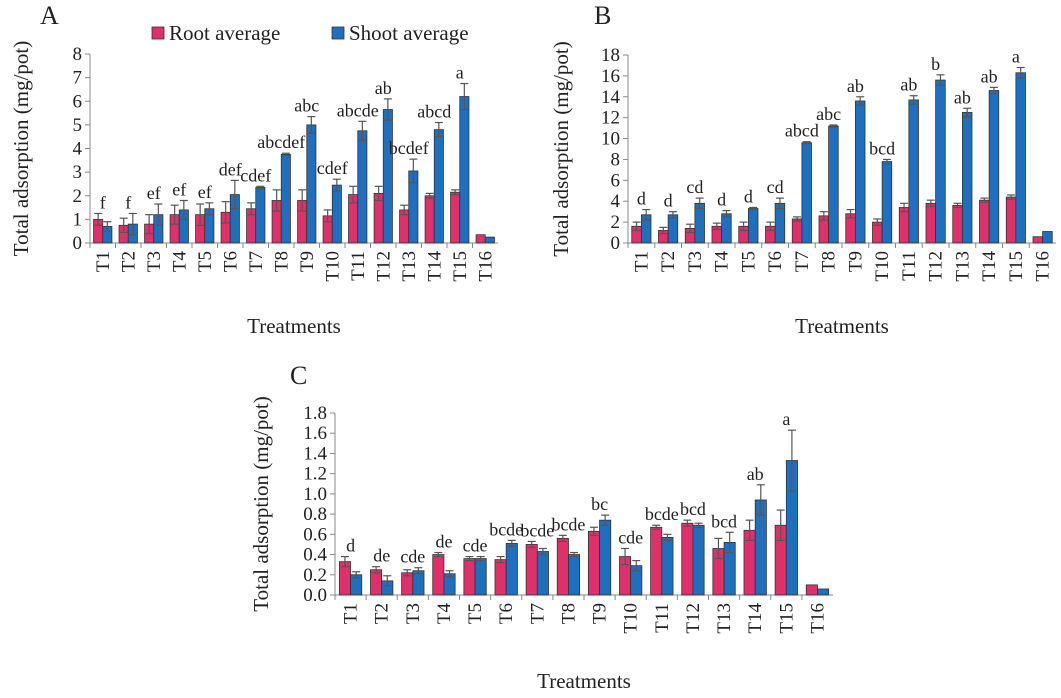 This screenshot has height=698, width=1061. Describe the element at coordinates (358, 110) in the screenshot. I see `significance-letter: abcde` at that location.